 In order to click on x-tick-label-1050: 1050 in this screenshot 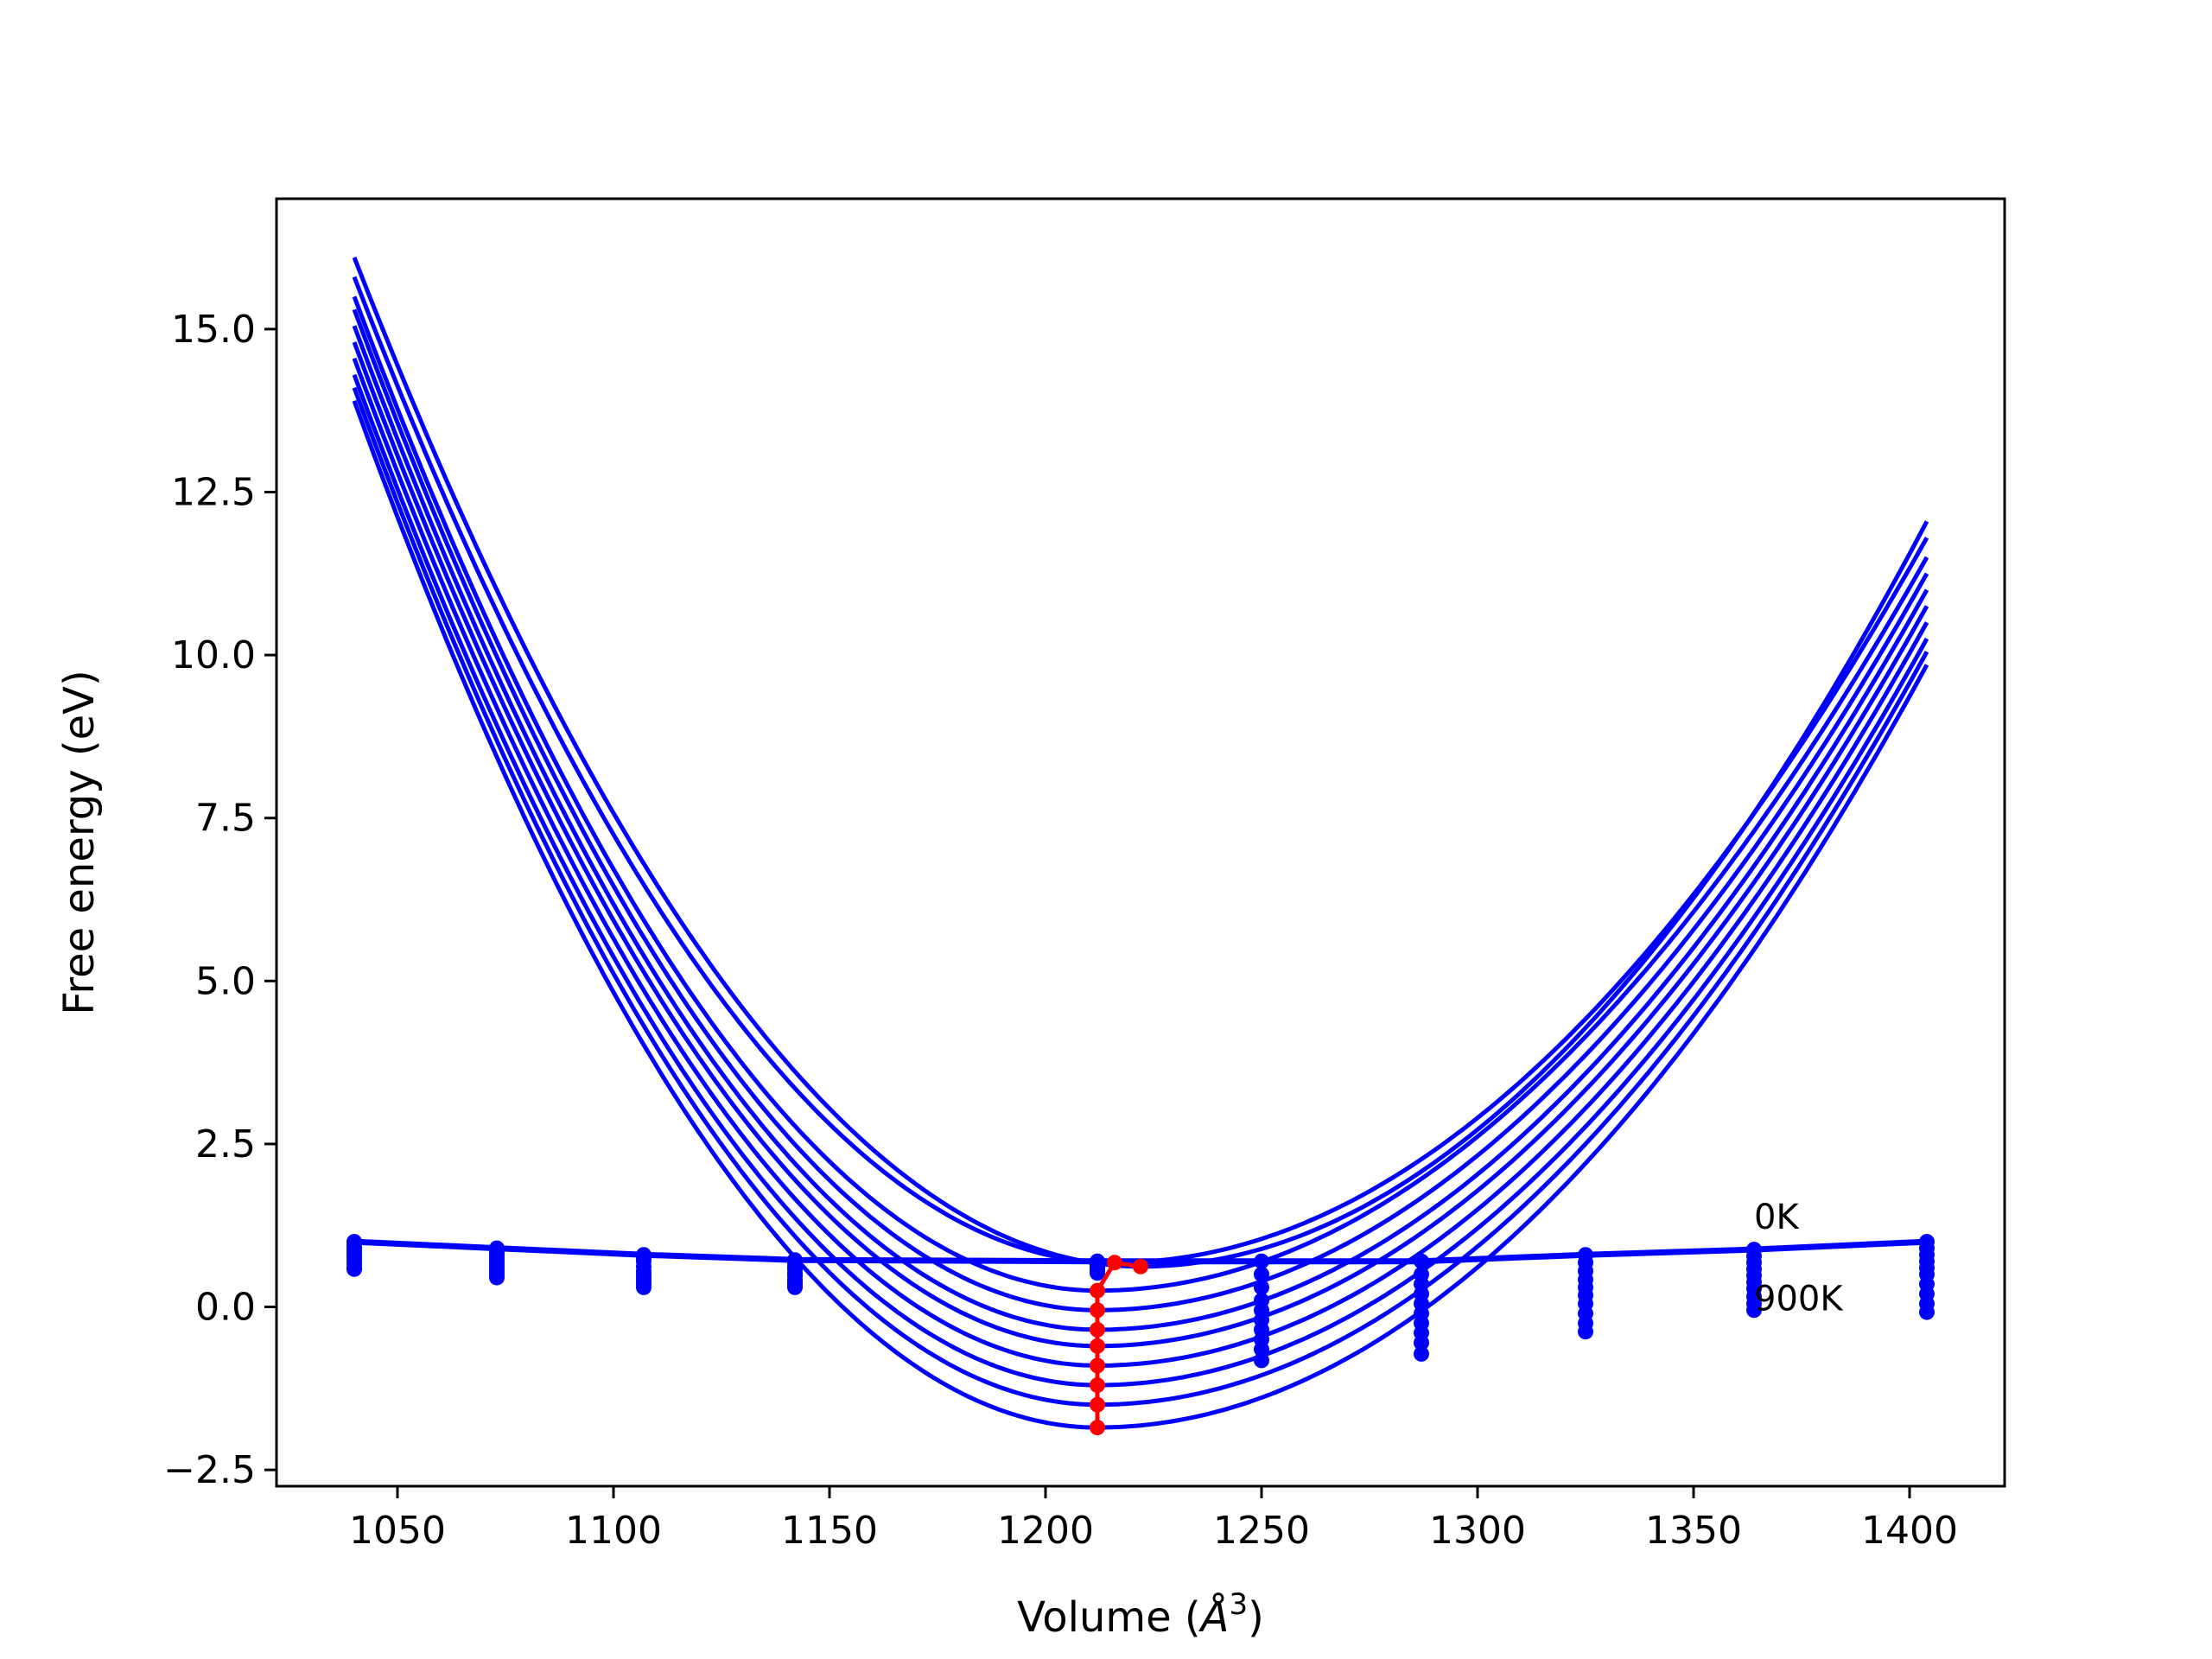, I will do `click(397, 1531)`.